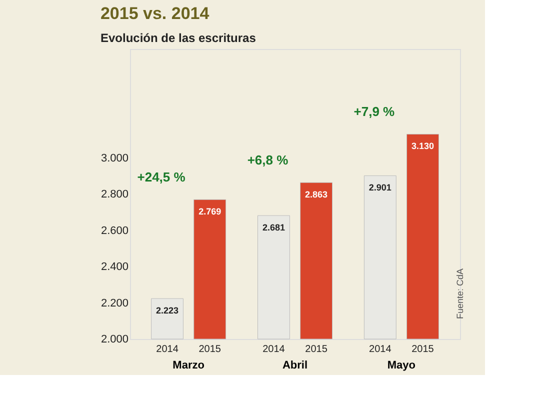 This screenshot has width=540, height=405. Describe the element at coordinates (178, 38) in the screenshot. I see `chart-subtitle: Evolución de las escrituras` at that location.